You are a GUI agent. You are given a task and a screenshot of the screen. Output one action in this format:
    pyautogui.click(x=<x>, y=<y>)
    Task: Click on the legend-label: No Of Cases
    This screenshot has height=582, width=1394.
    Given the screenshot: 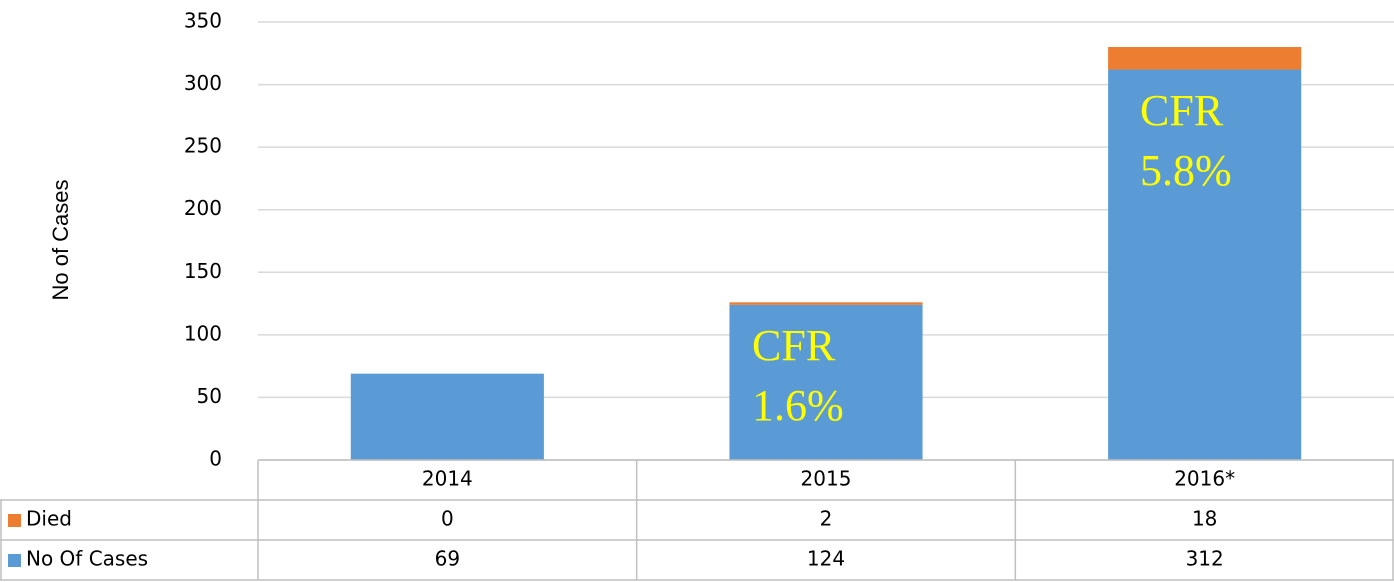 What is the action you would take?
    pyautogui.click(x=87, y=559)
    